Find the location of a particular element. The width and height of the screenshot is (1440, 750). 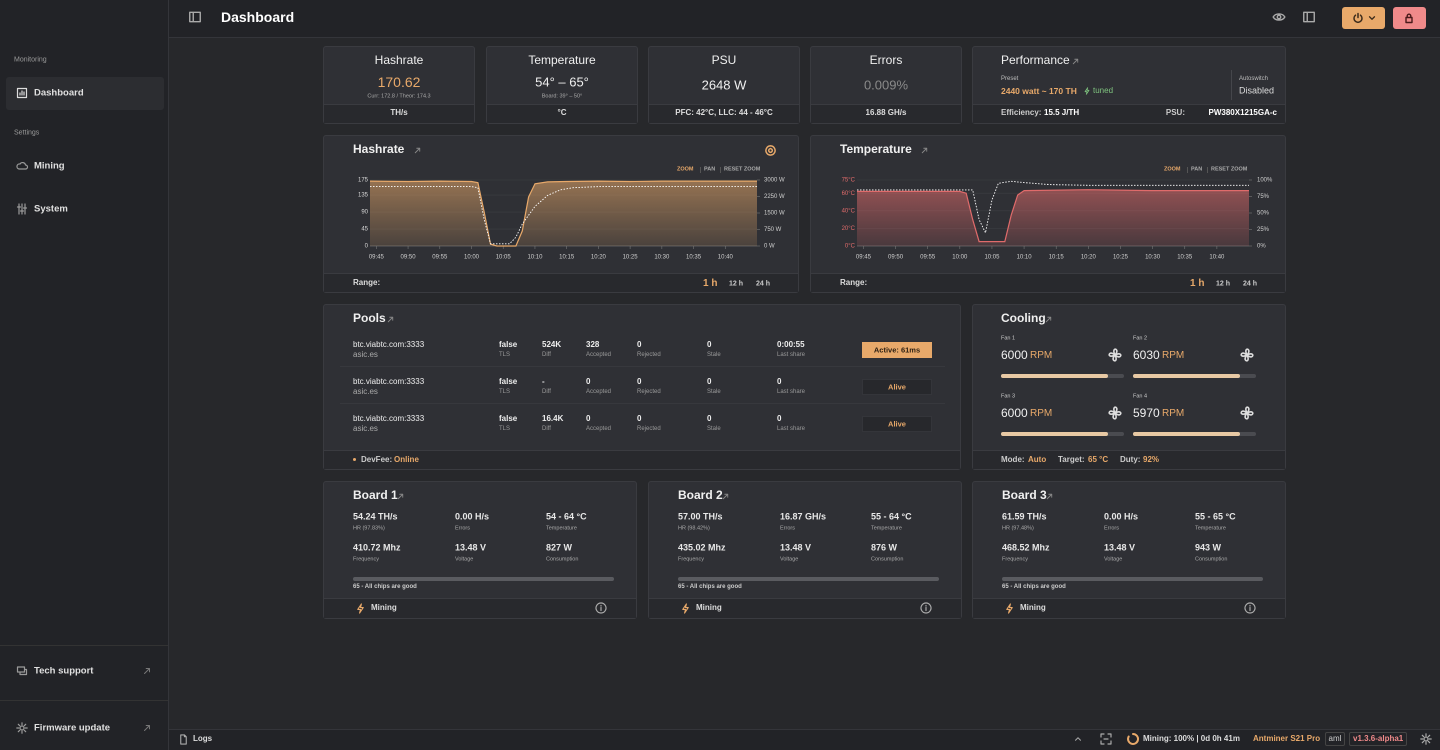

fan-fill is located at coordinates (1054, 376).